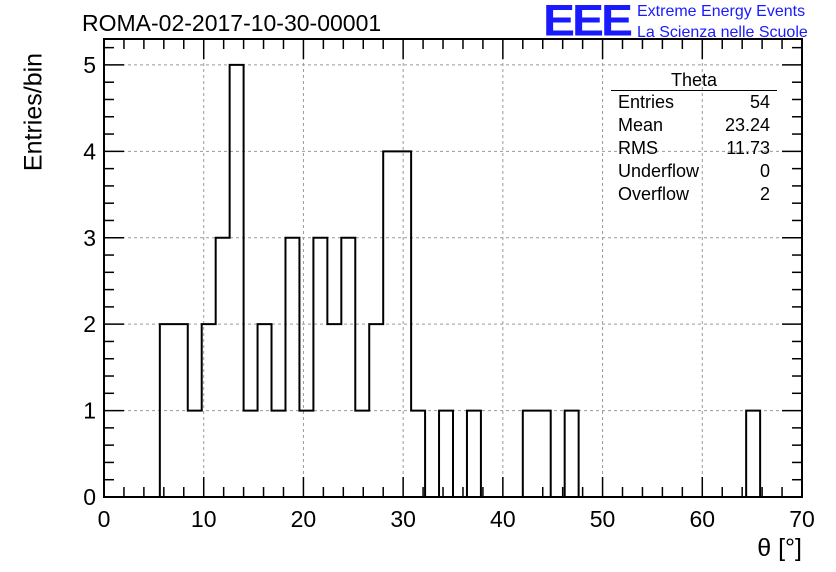 Image resolution: width=836 pixels, height=572 pixels. I want to click on y-tick-label: 1, so click(89, 411).